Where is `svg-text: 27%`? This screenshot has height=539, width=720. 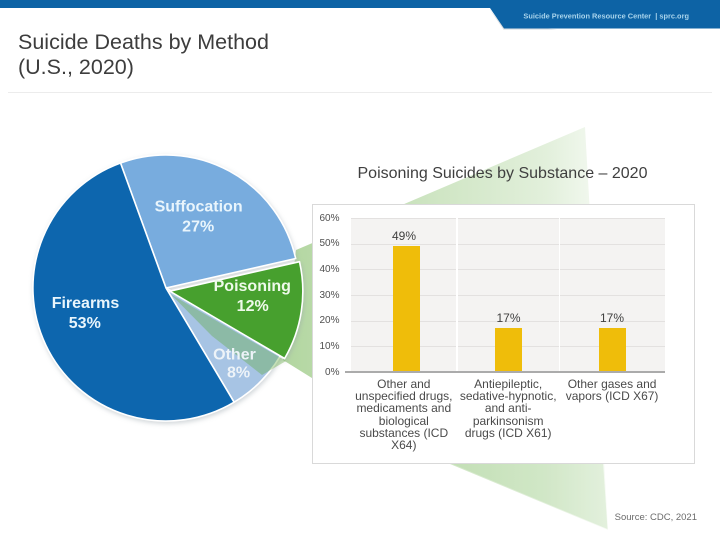 svg-text: 27% is located at coordinates (198, 226).